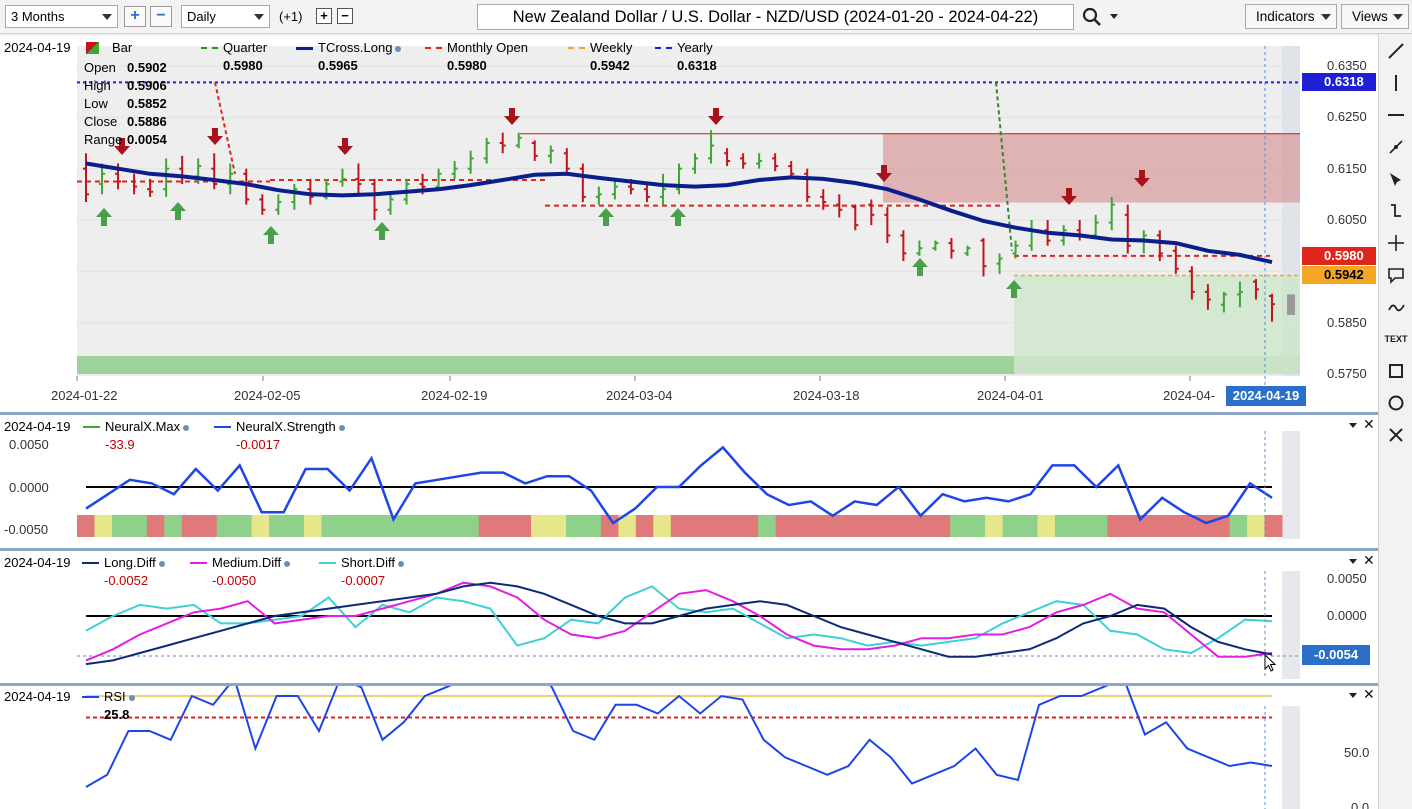  What do you see at coordinates (338, 65) in the screenshot?
I see `legend-value: 0.5965` at bounding box center [338, 65].